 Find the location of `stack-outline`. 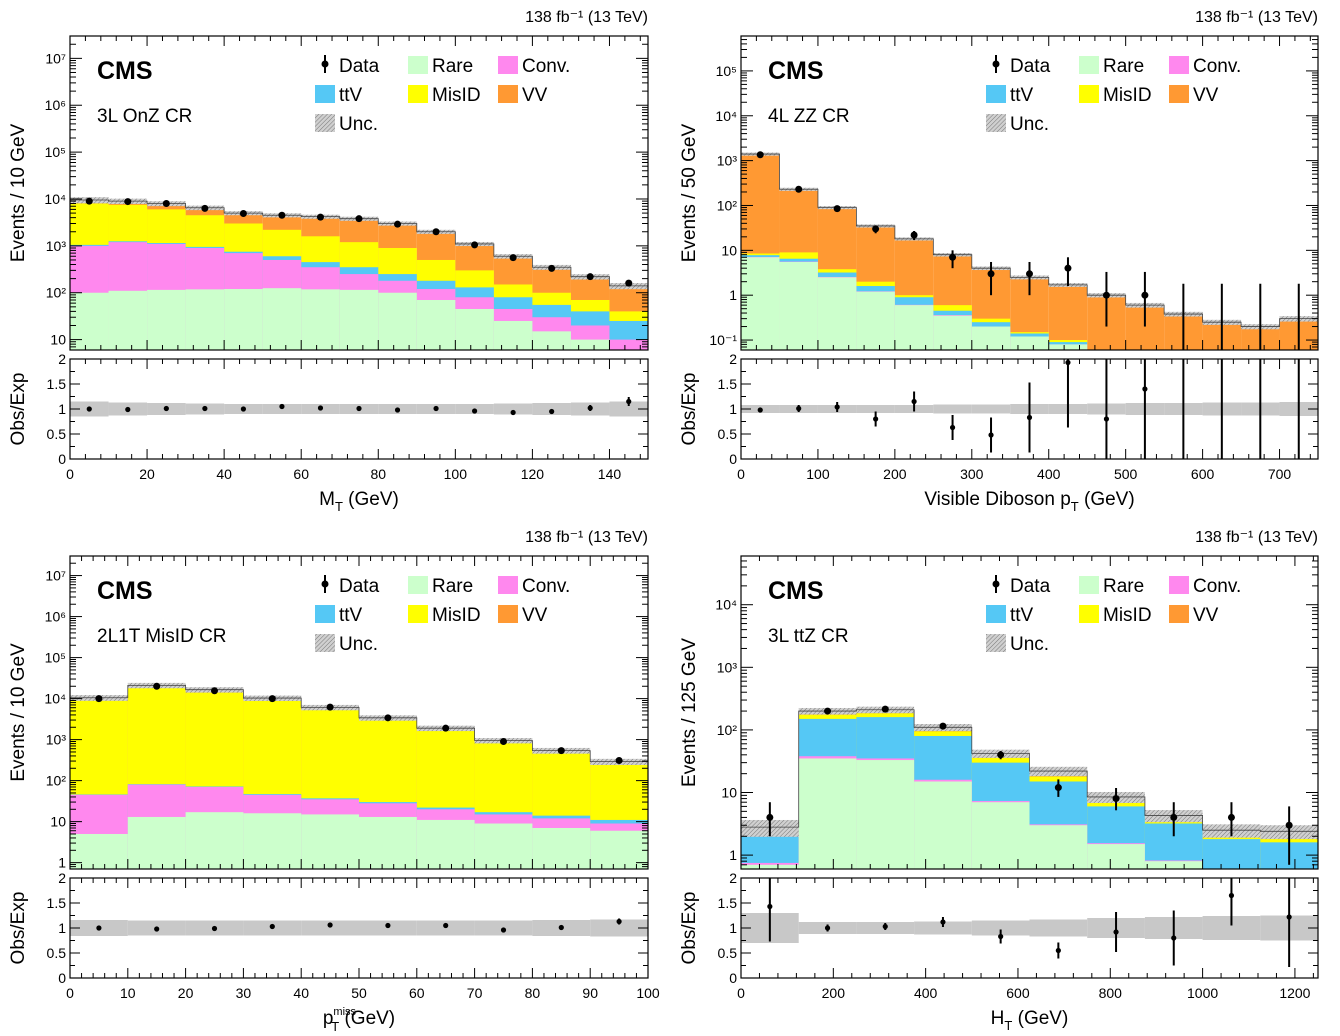

stack-outline is located at coordinates (1029, 251).